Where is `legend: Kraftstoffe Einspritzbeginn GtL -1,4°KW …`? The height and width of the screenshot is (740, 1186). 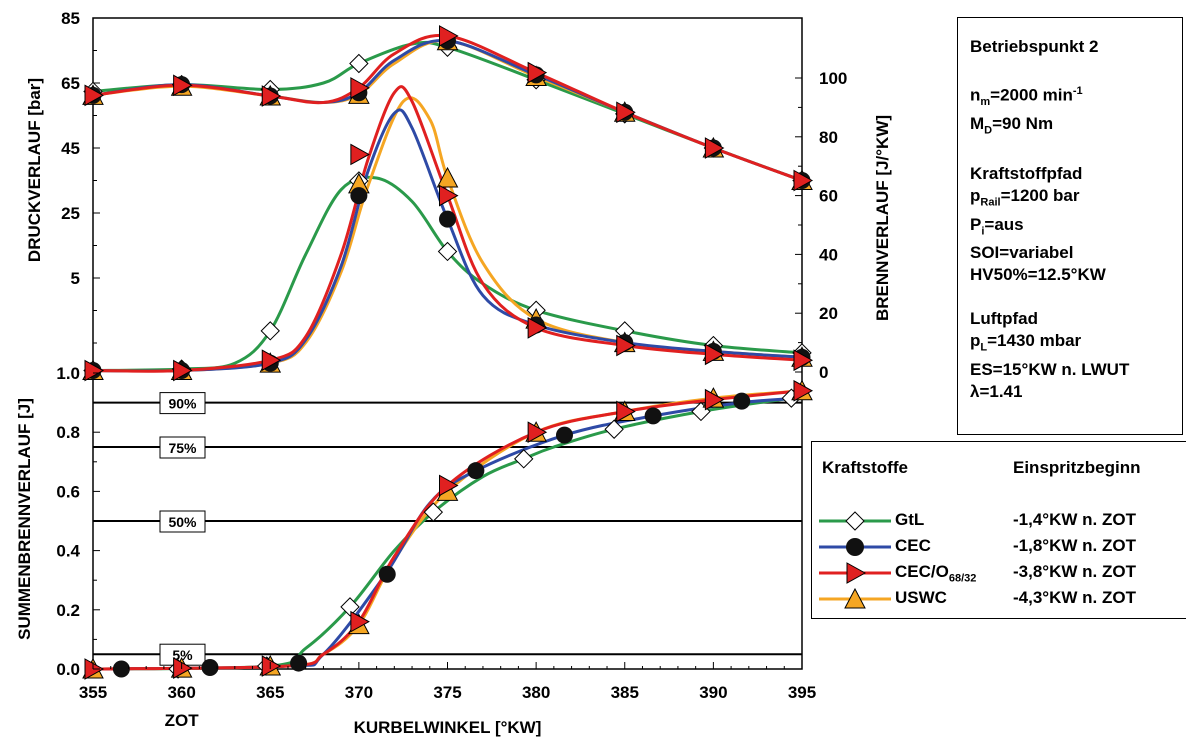
legend: Kraftstoffe Einspritzbeginn GtL -1,4°KW … is located at coordinates (998, 530).